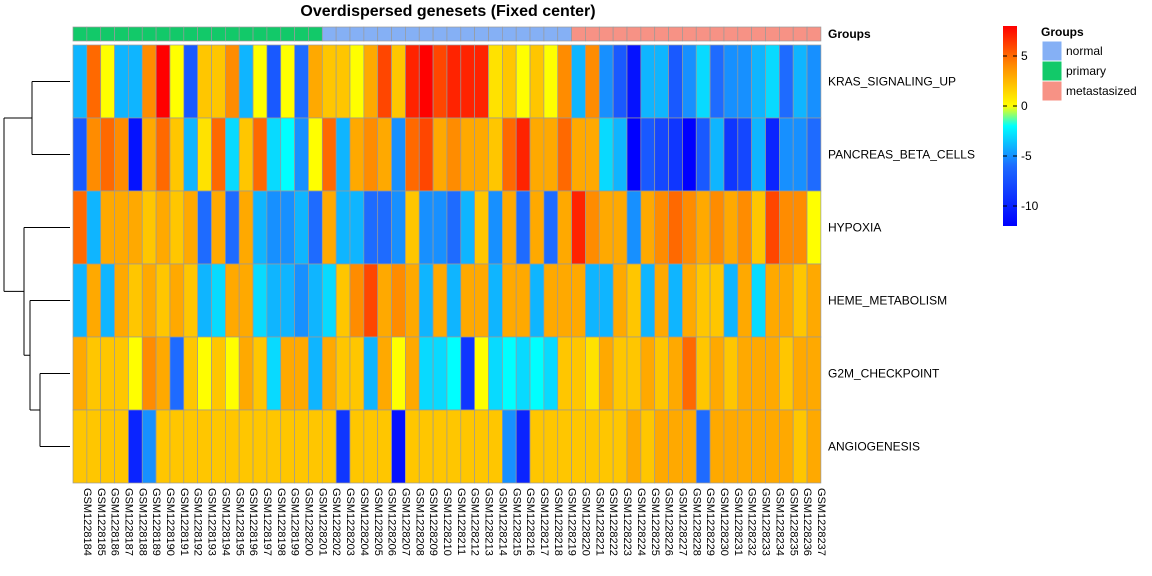 This screenshot has height=576, width=1152. What do you see at coordinates (849, 34) in the screenshot?
I see `annotation-track-label: Groups` at bounding box center [849, 34].